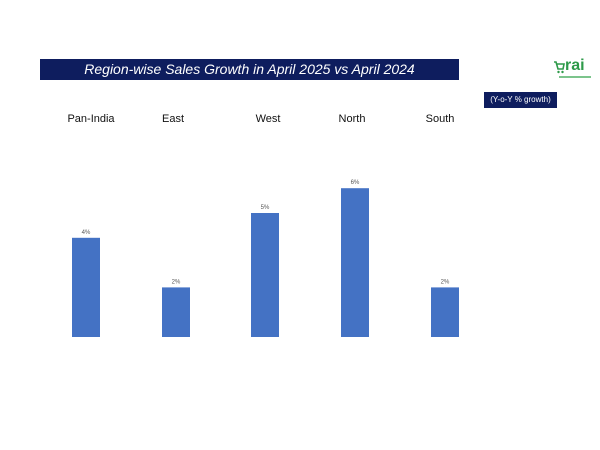  I want to click on data-label: 5%, so click(265, 208).